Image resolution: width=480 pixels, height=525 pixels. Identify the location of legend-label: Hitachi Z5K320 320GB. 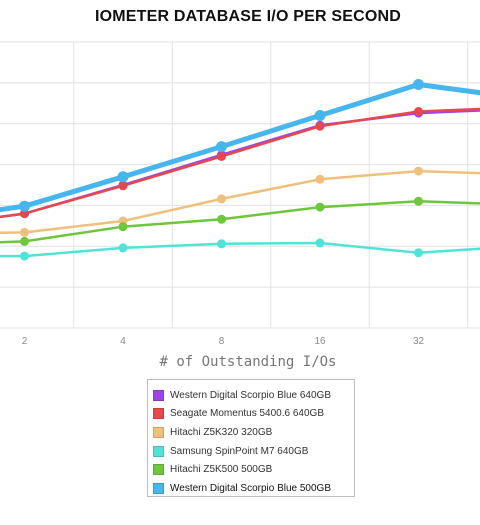
(221, 432).